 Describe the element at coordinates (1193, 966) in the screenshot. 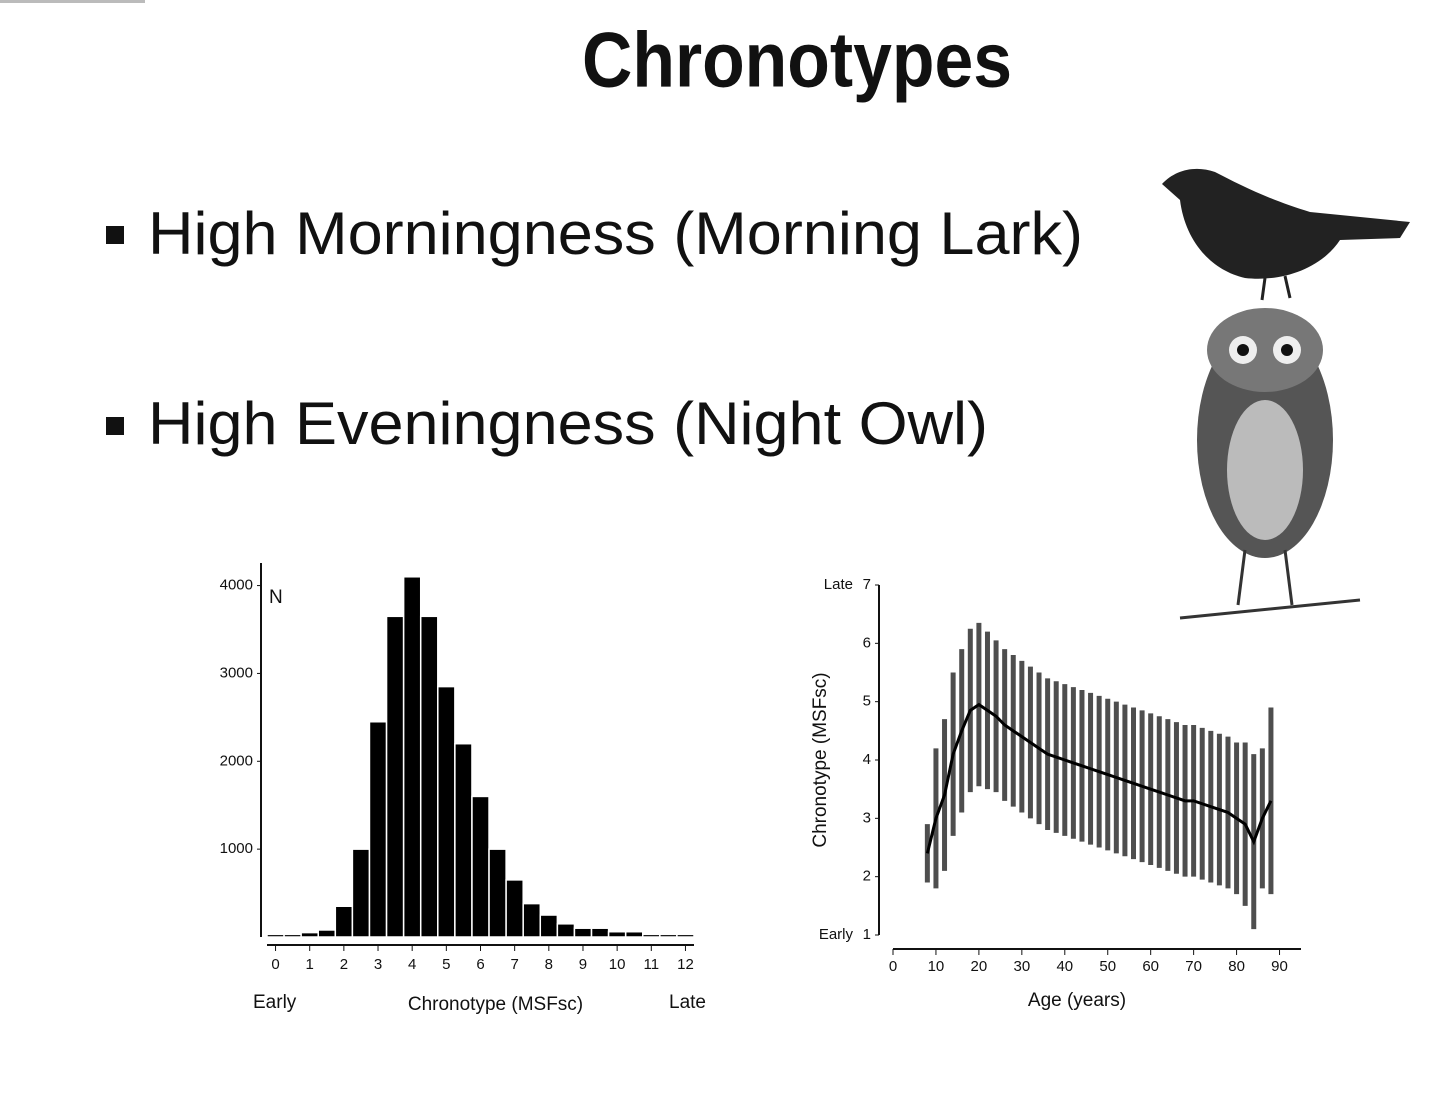

I see `x-tick-label: 70` at that location.